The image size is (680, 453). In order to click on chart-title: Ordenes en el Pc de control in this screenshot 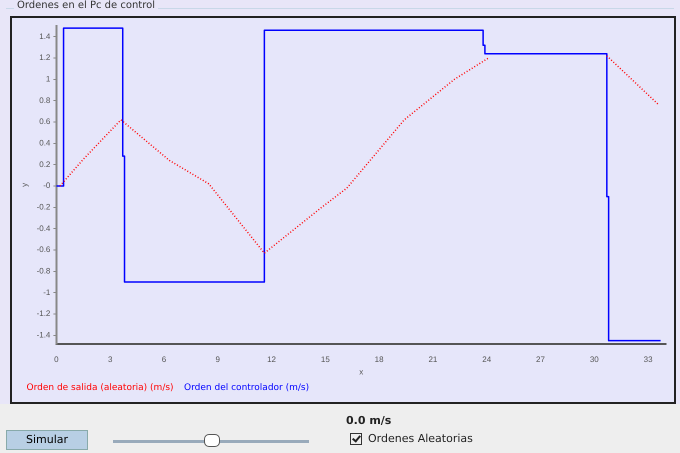, I will do `click(86, 5)`.